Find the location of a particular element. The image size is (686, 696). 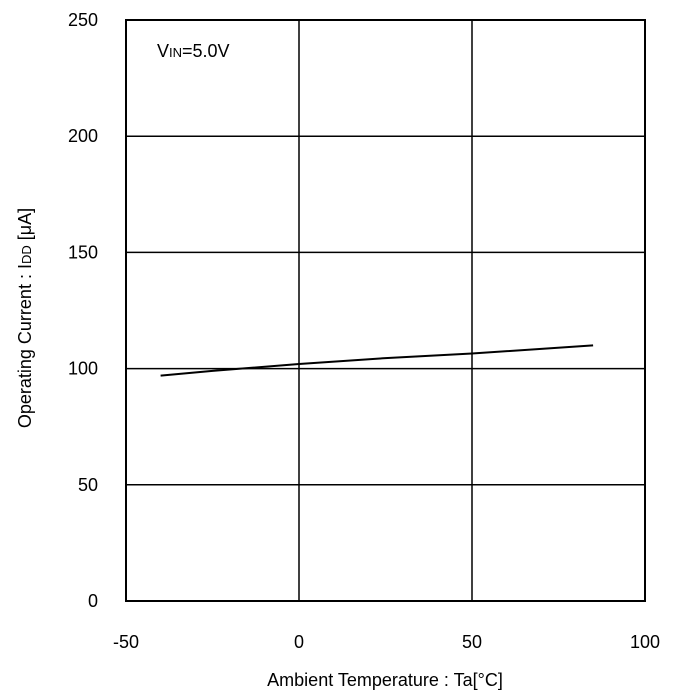

x-tick-label: -50 is located at coordinates (126, 642).